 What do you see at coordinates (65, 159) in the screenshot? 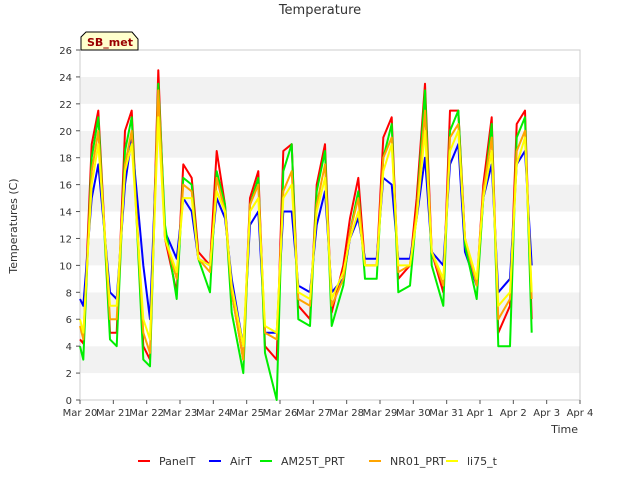
I see `y-tick-label: 18` at bounding box center [65, 159].